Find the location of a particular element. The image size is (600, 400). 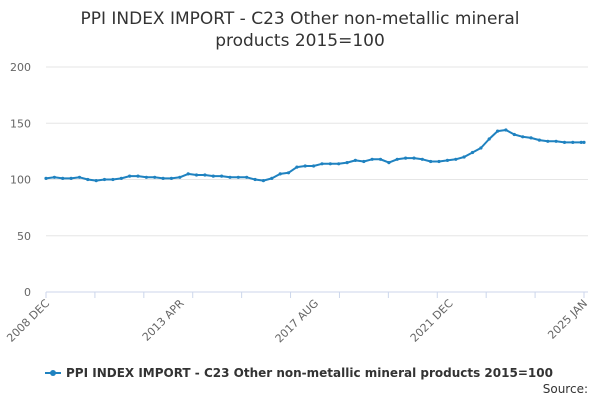

x-tick-label: 2025 JAN is located at coordinates (567, 319).